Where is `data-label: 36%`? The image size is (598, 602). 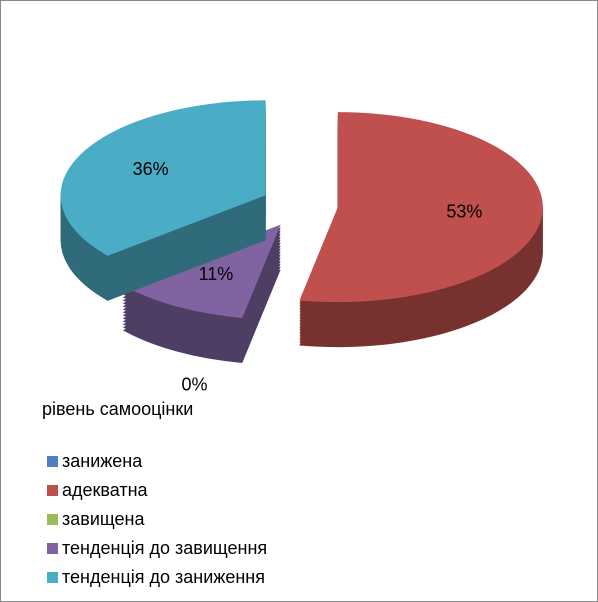 data-label: 36% is located at coordinates (151, 169).